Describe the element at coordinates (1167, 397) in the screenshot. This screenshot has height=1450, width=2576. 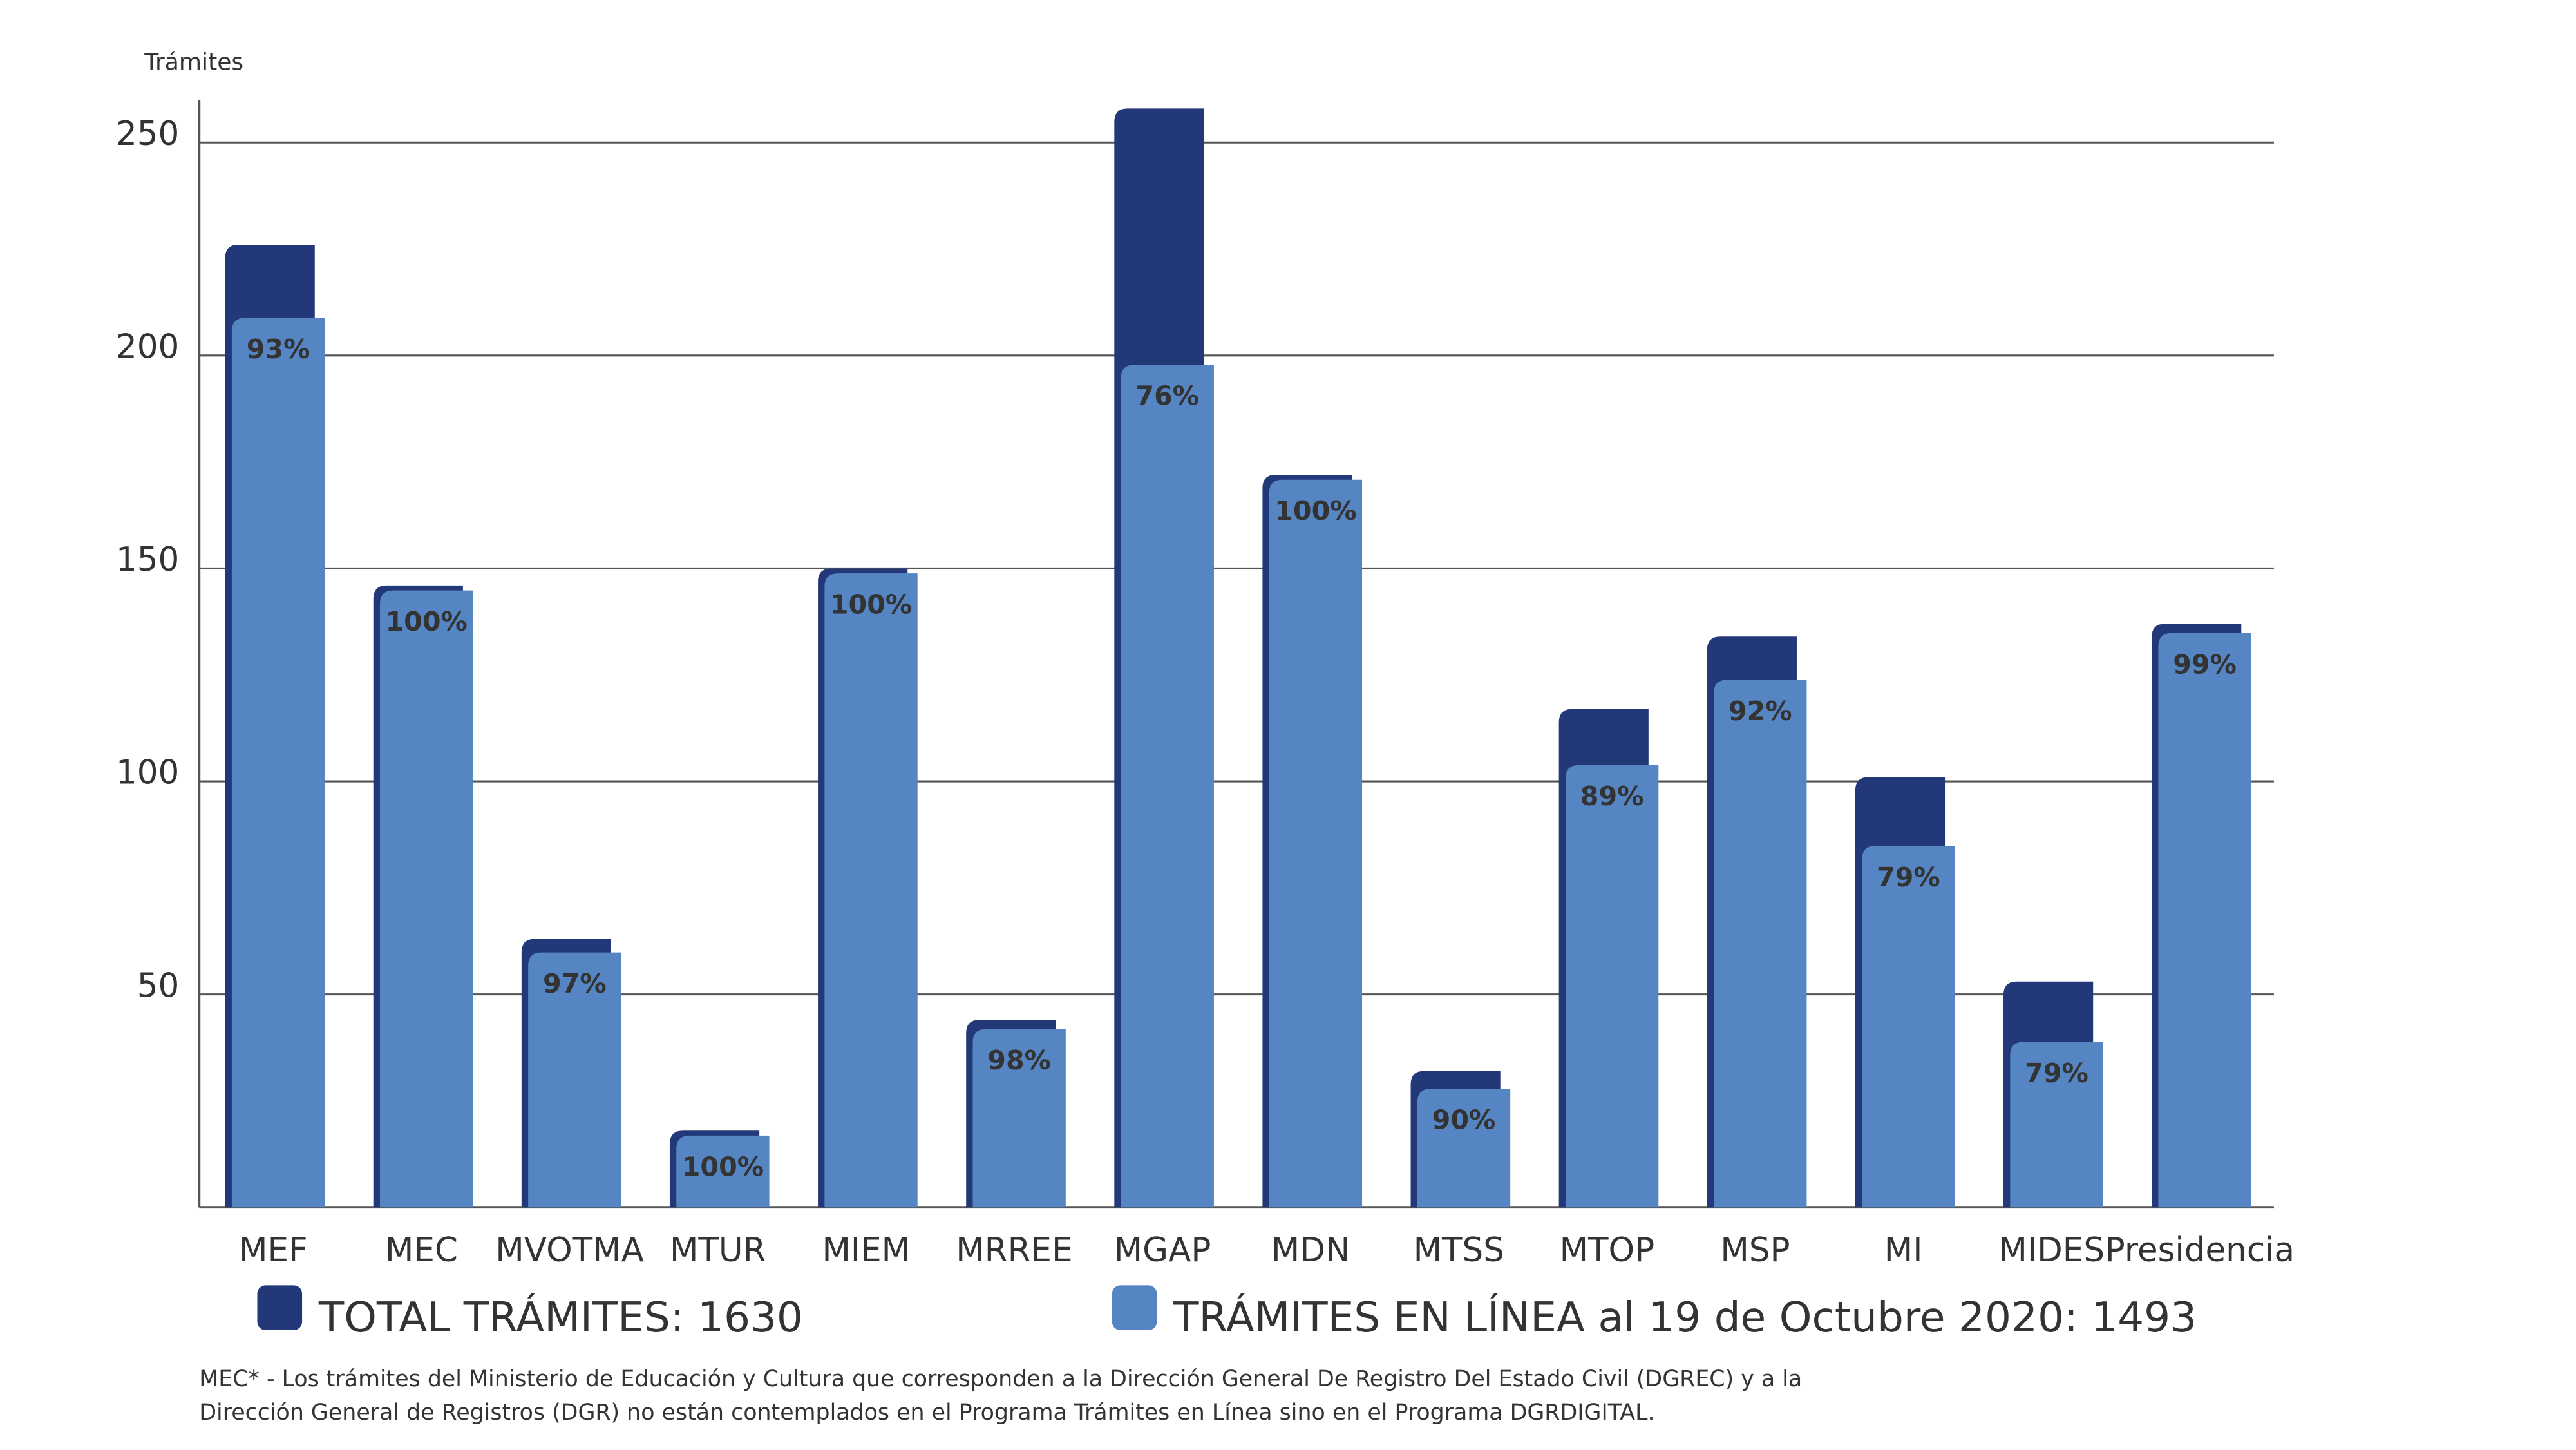
I see `percent-label: 76%` at that location.